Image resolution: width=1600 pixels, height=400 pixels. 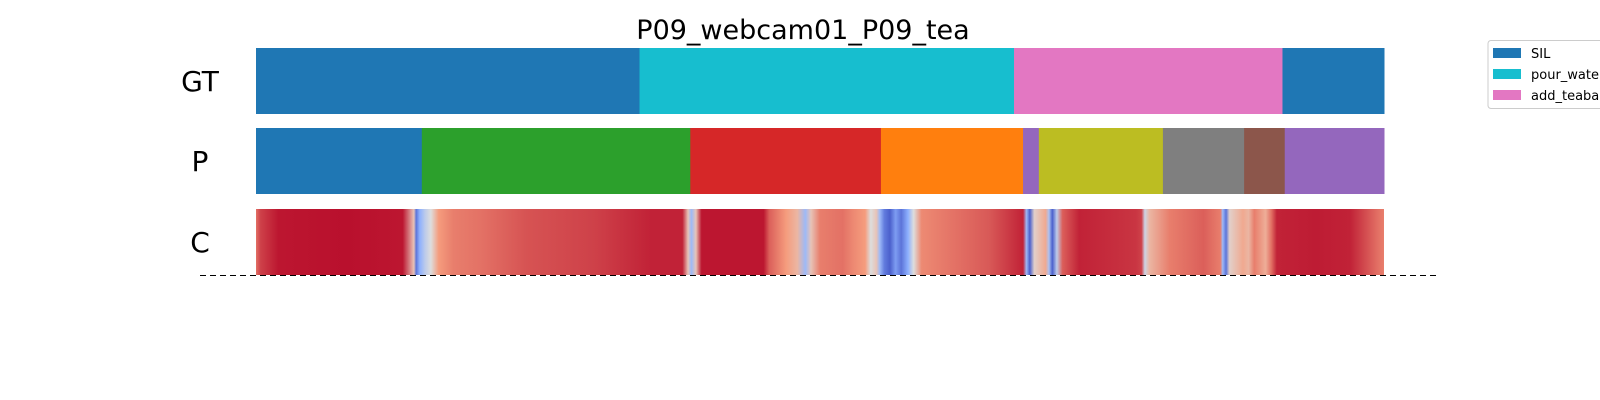 I want to click on chart-title: P09_webcam01_P09_tea, so click(x=802, y=30).